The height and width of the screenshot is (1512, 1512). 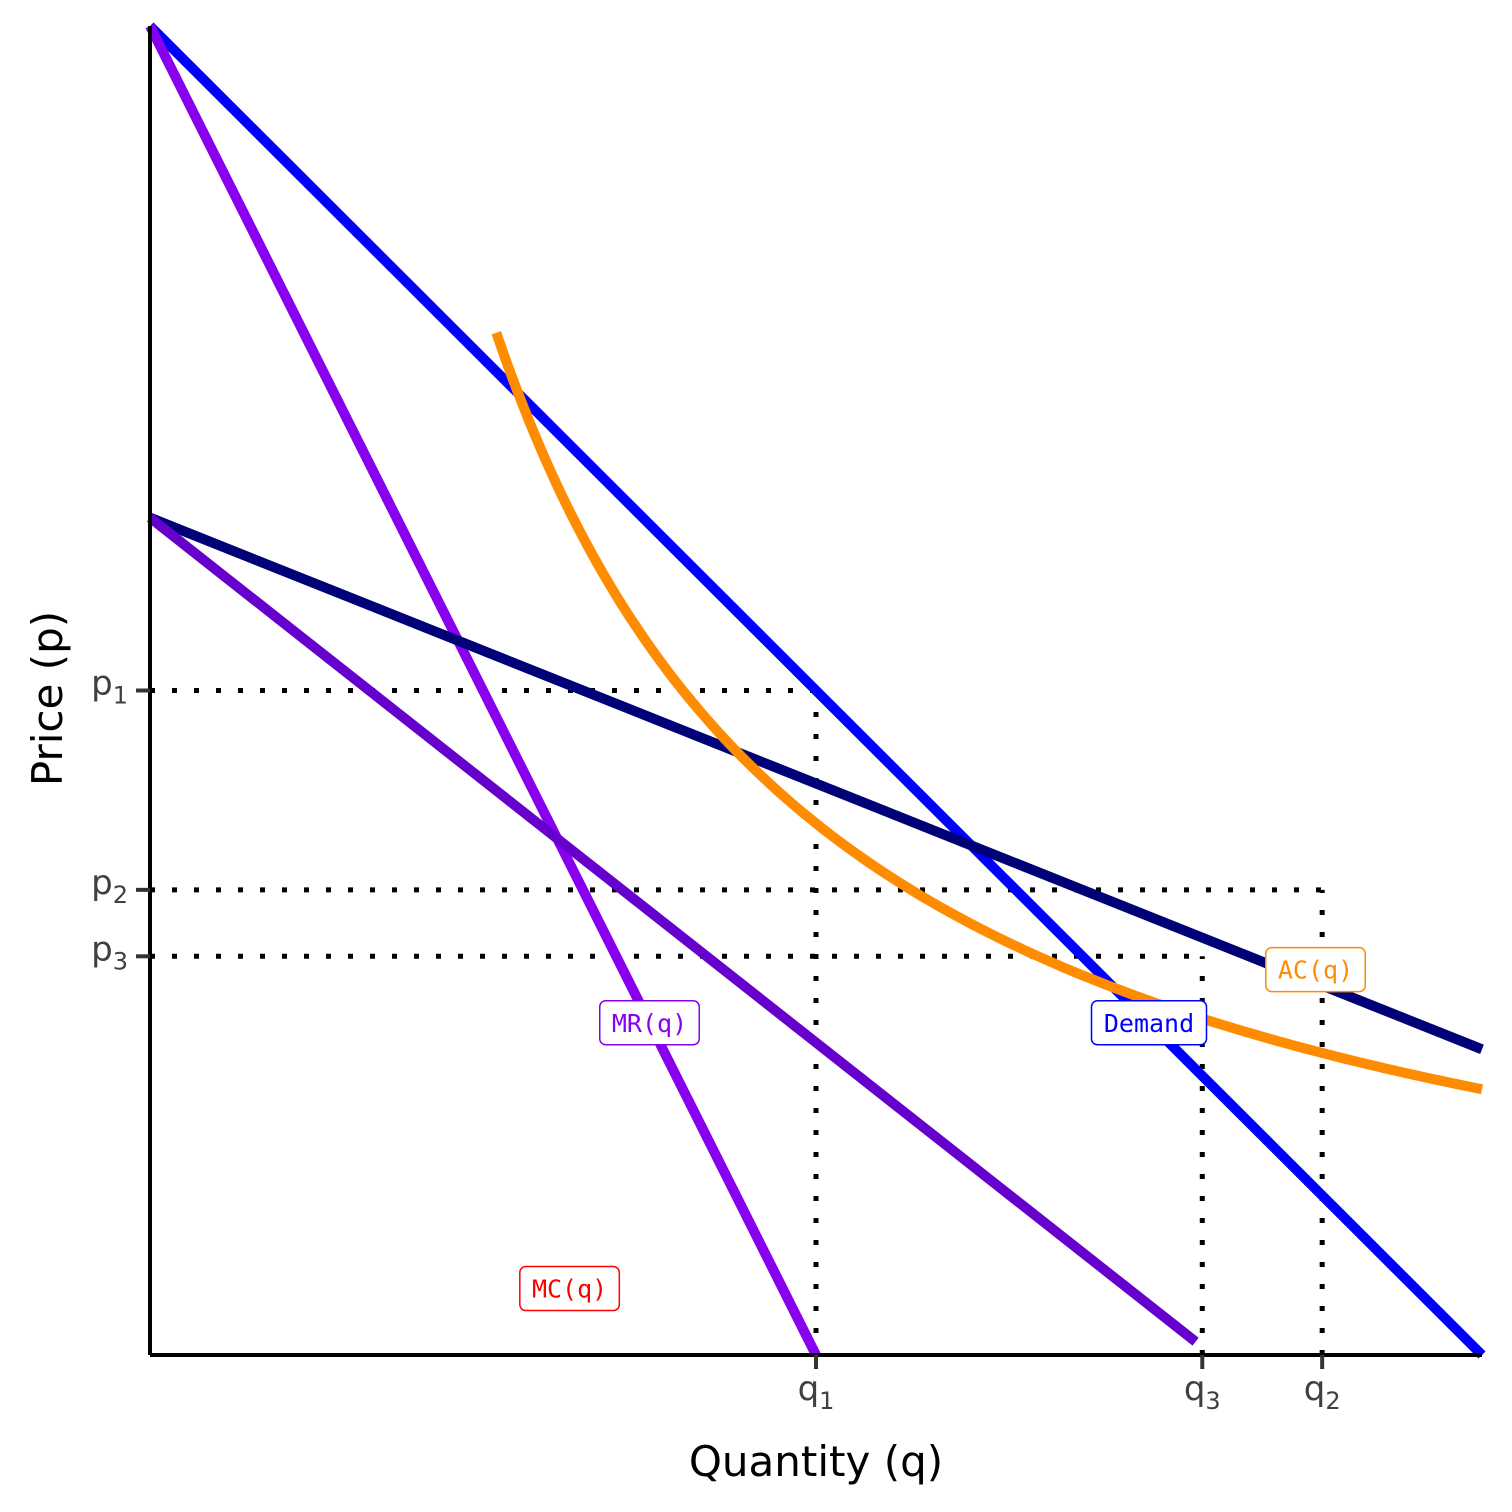 I want to click on y-tick-label-p2: p2, so click(x=109, y=886).